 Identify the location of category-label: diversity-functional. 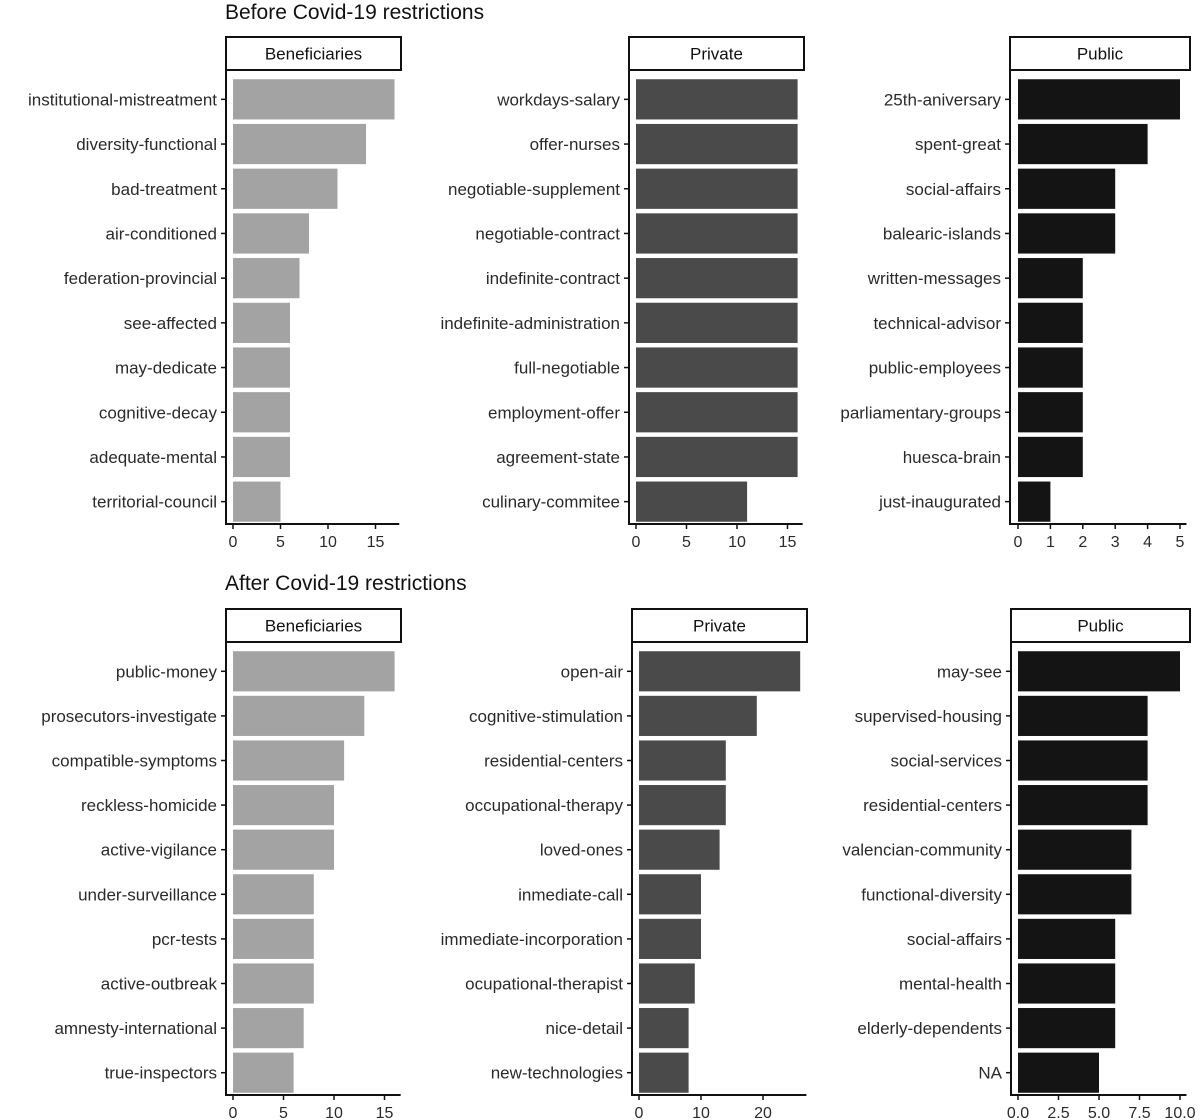
(146, 144).